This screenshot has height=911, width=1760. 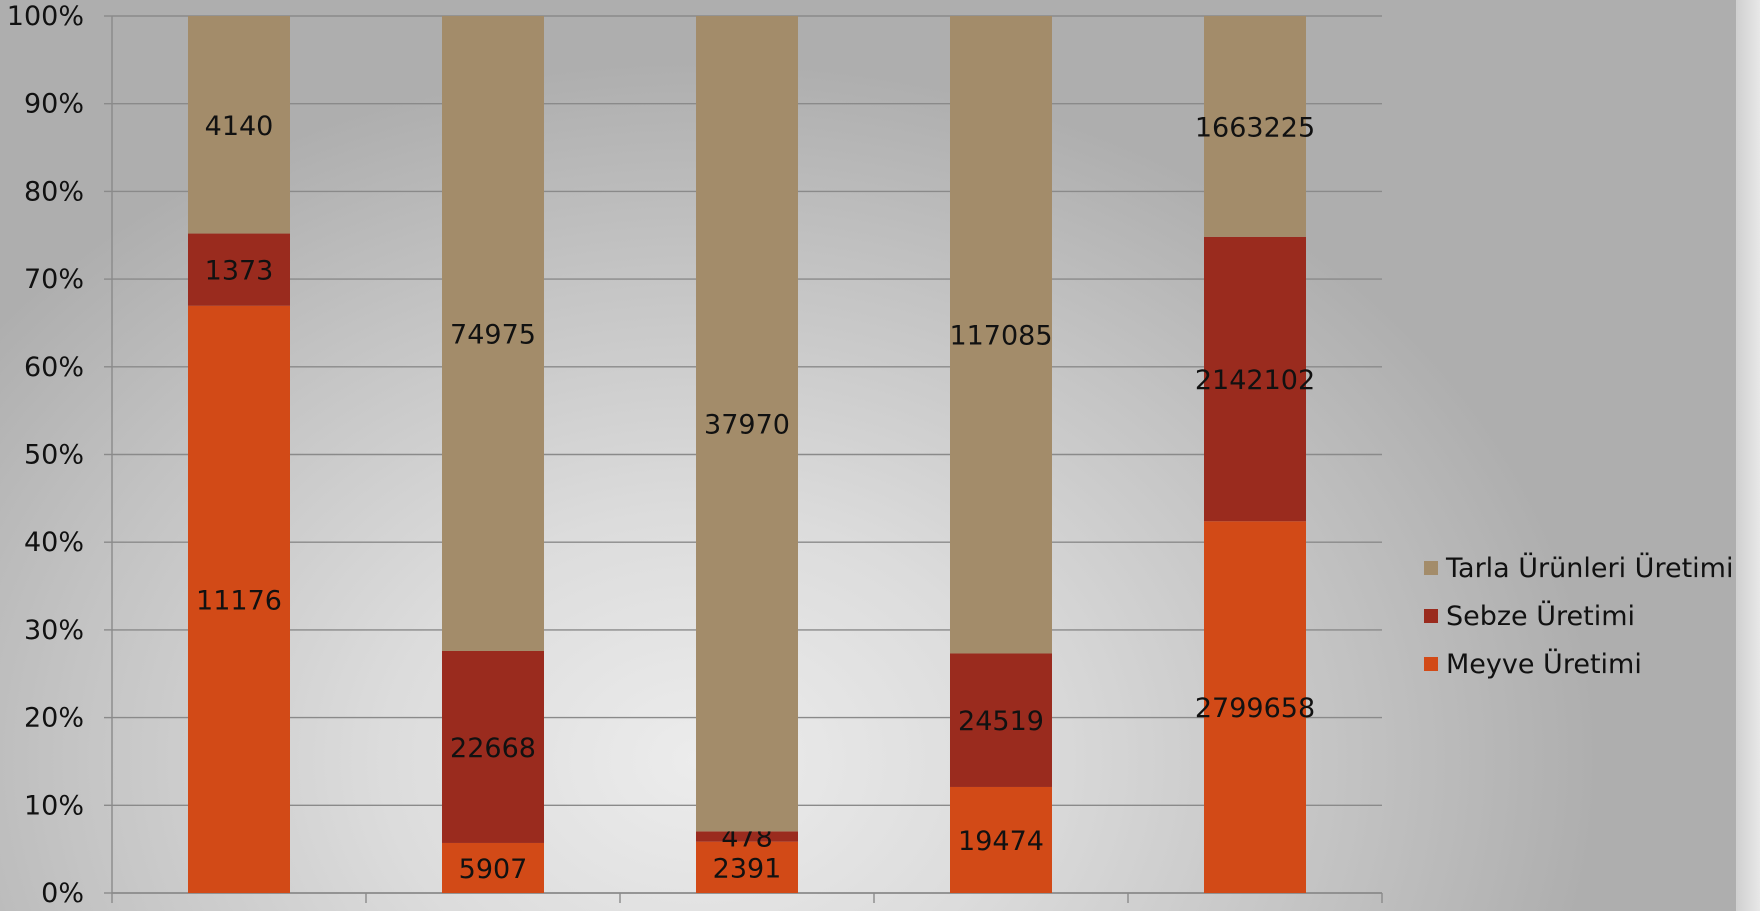 What do you see at coordinates (1590, 568) in the screenshot?
I see `legend-label-tarla: Tarla Ürünleri Üretimi` at bounding box center [1590, 568].